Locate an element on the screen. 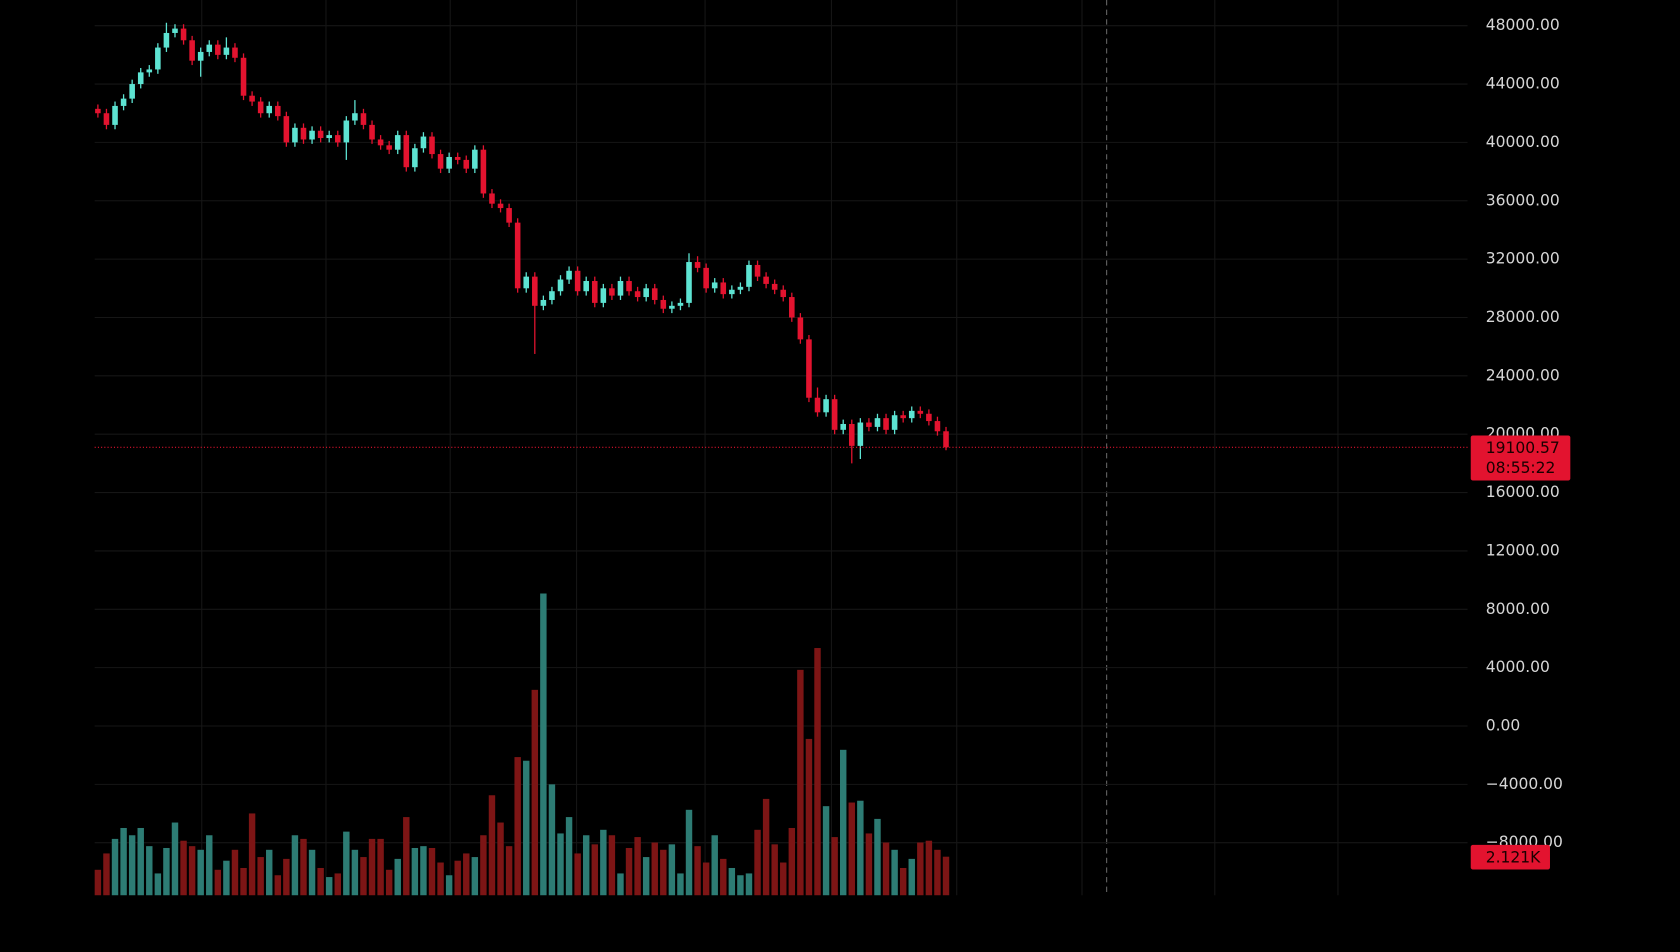 The width and height of the screenshot is (1680, 952). last-price-label: 19100.57 is located at coordinates (1523, 448).